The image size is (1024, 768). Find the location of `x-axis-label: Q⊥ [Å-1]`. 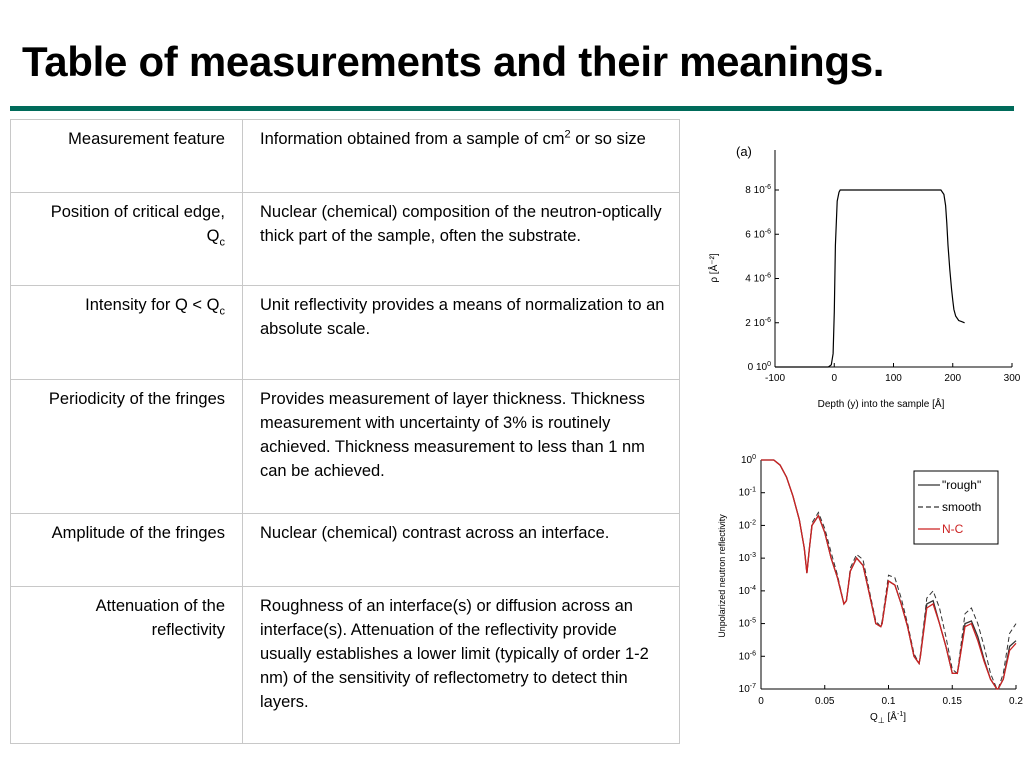

x-axis-label: Q⊥ [Å-1] is located at coordinates (888, 717).